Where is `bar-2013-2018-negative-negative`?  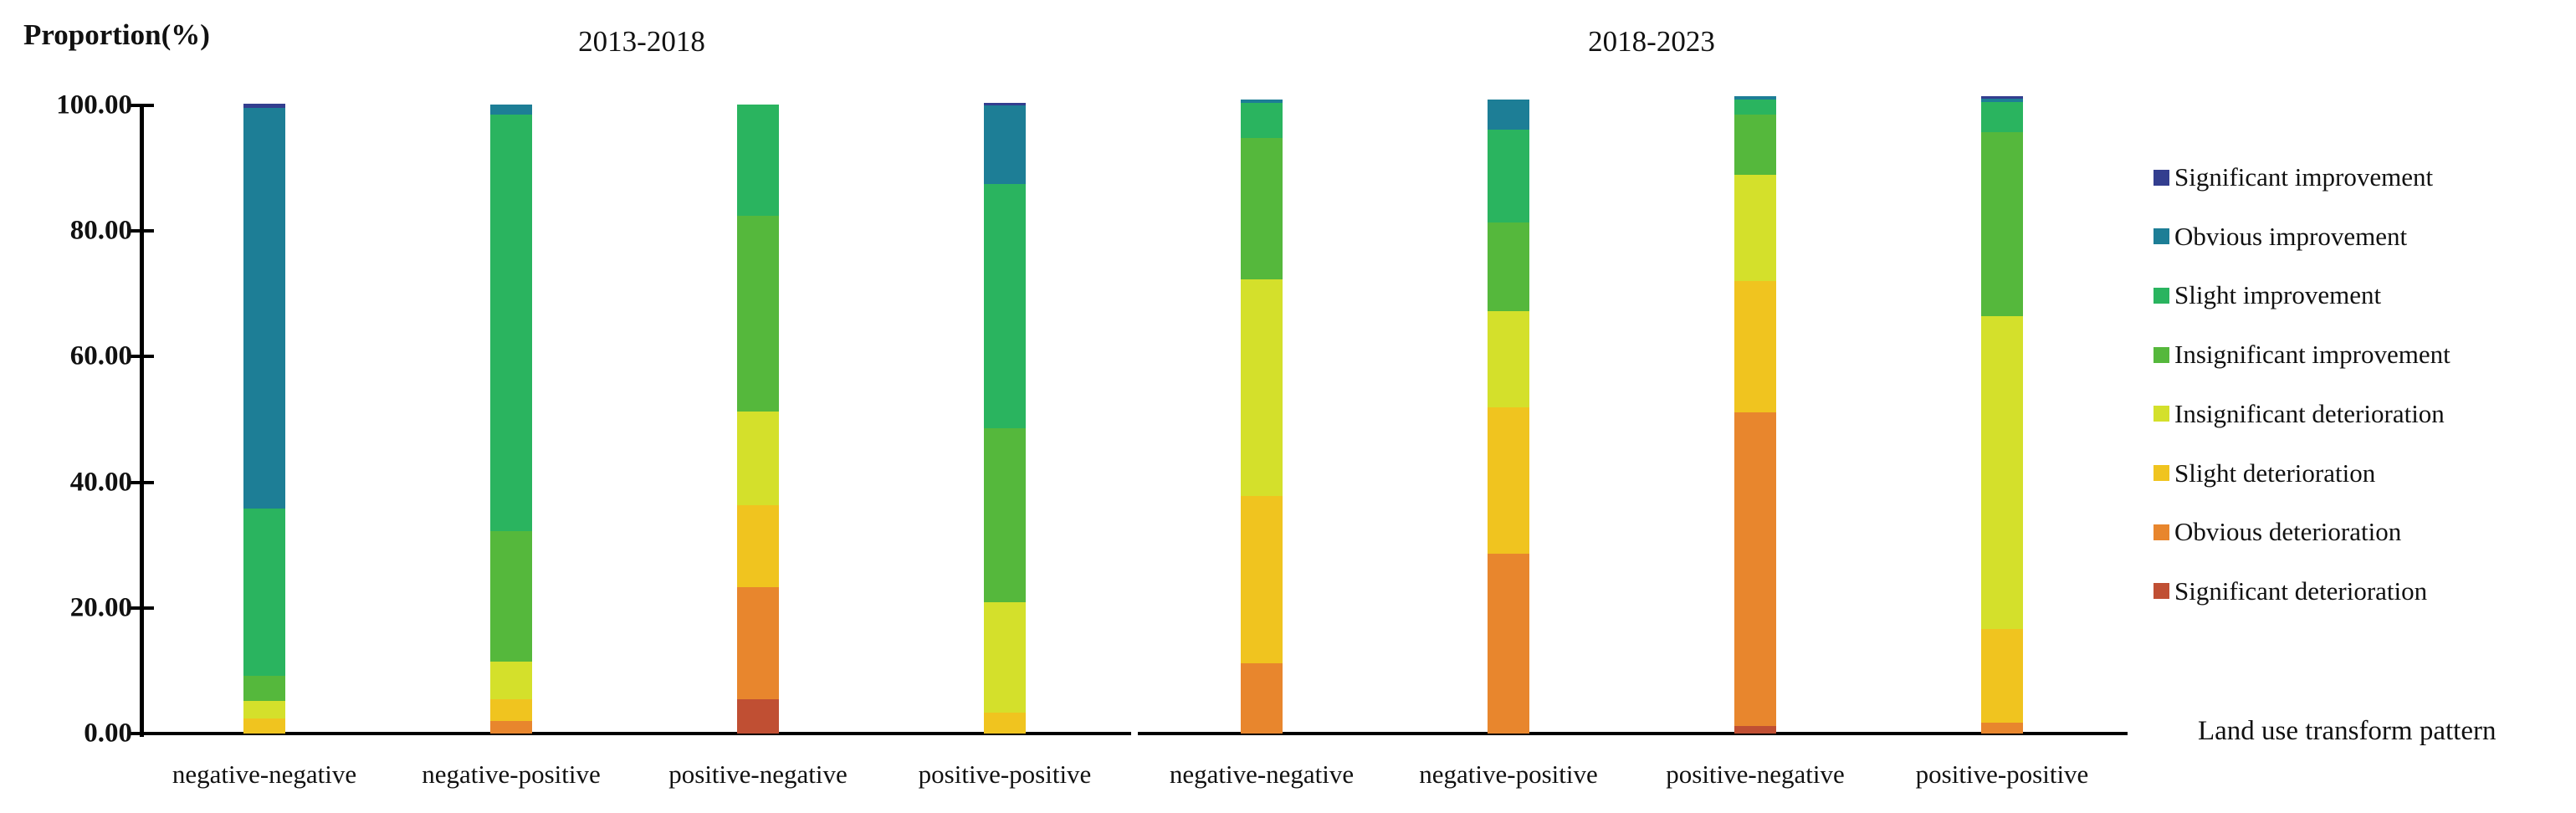 bar-2013-2018-negative-negative is located at coordinates (264, 419).